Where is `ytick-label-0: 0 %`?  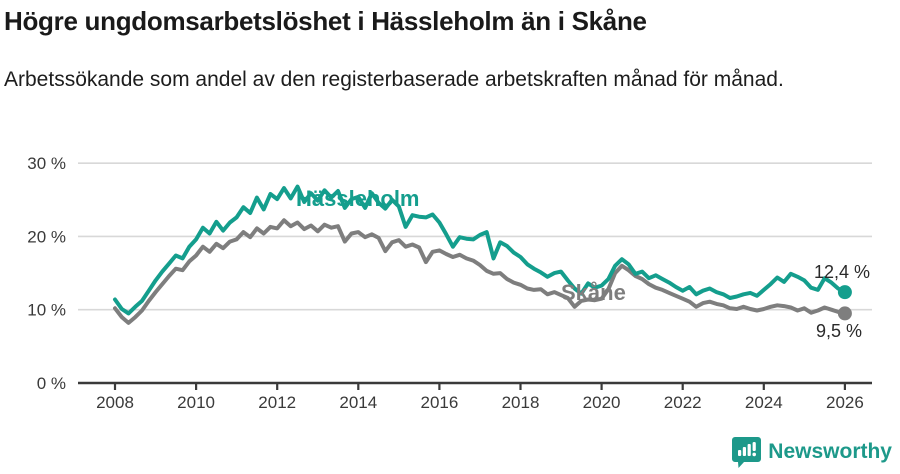
ytick-label-0: 0 % is located at coordinates (51, 383).